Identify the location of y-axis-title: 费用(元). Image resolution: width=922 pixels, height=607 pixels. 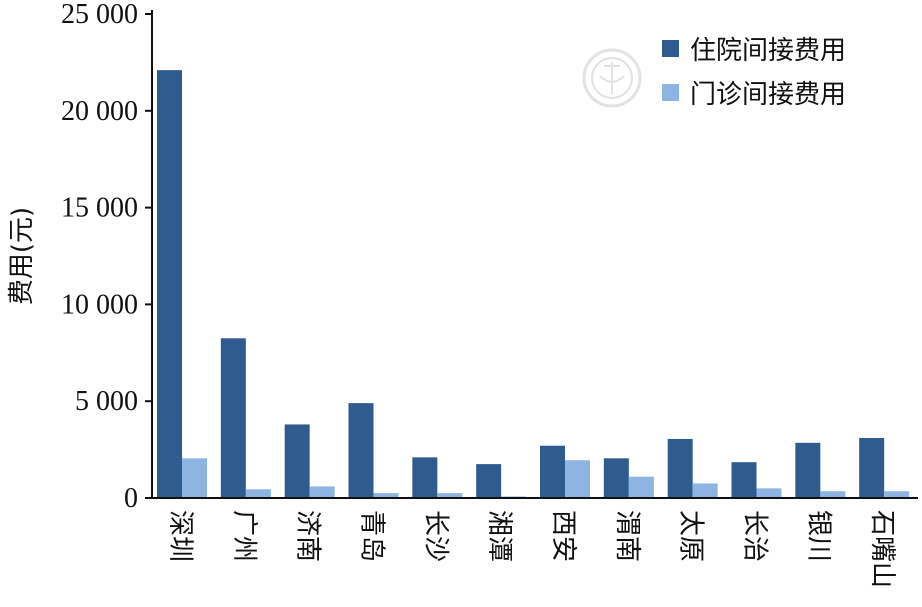
(22, 256).